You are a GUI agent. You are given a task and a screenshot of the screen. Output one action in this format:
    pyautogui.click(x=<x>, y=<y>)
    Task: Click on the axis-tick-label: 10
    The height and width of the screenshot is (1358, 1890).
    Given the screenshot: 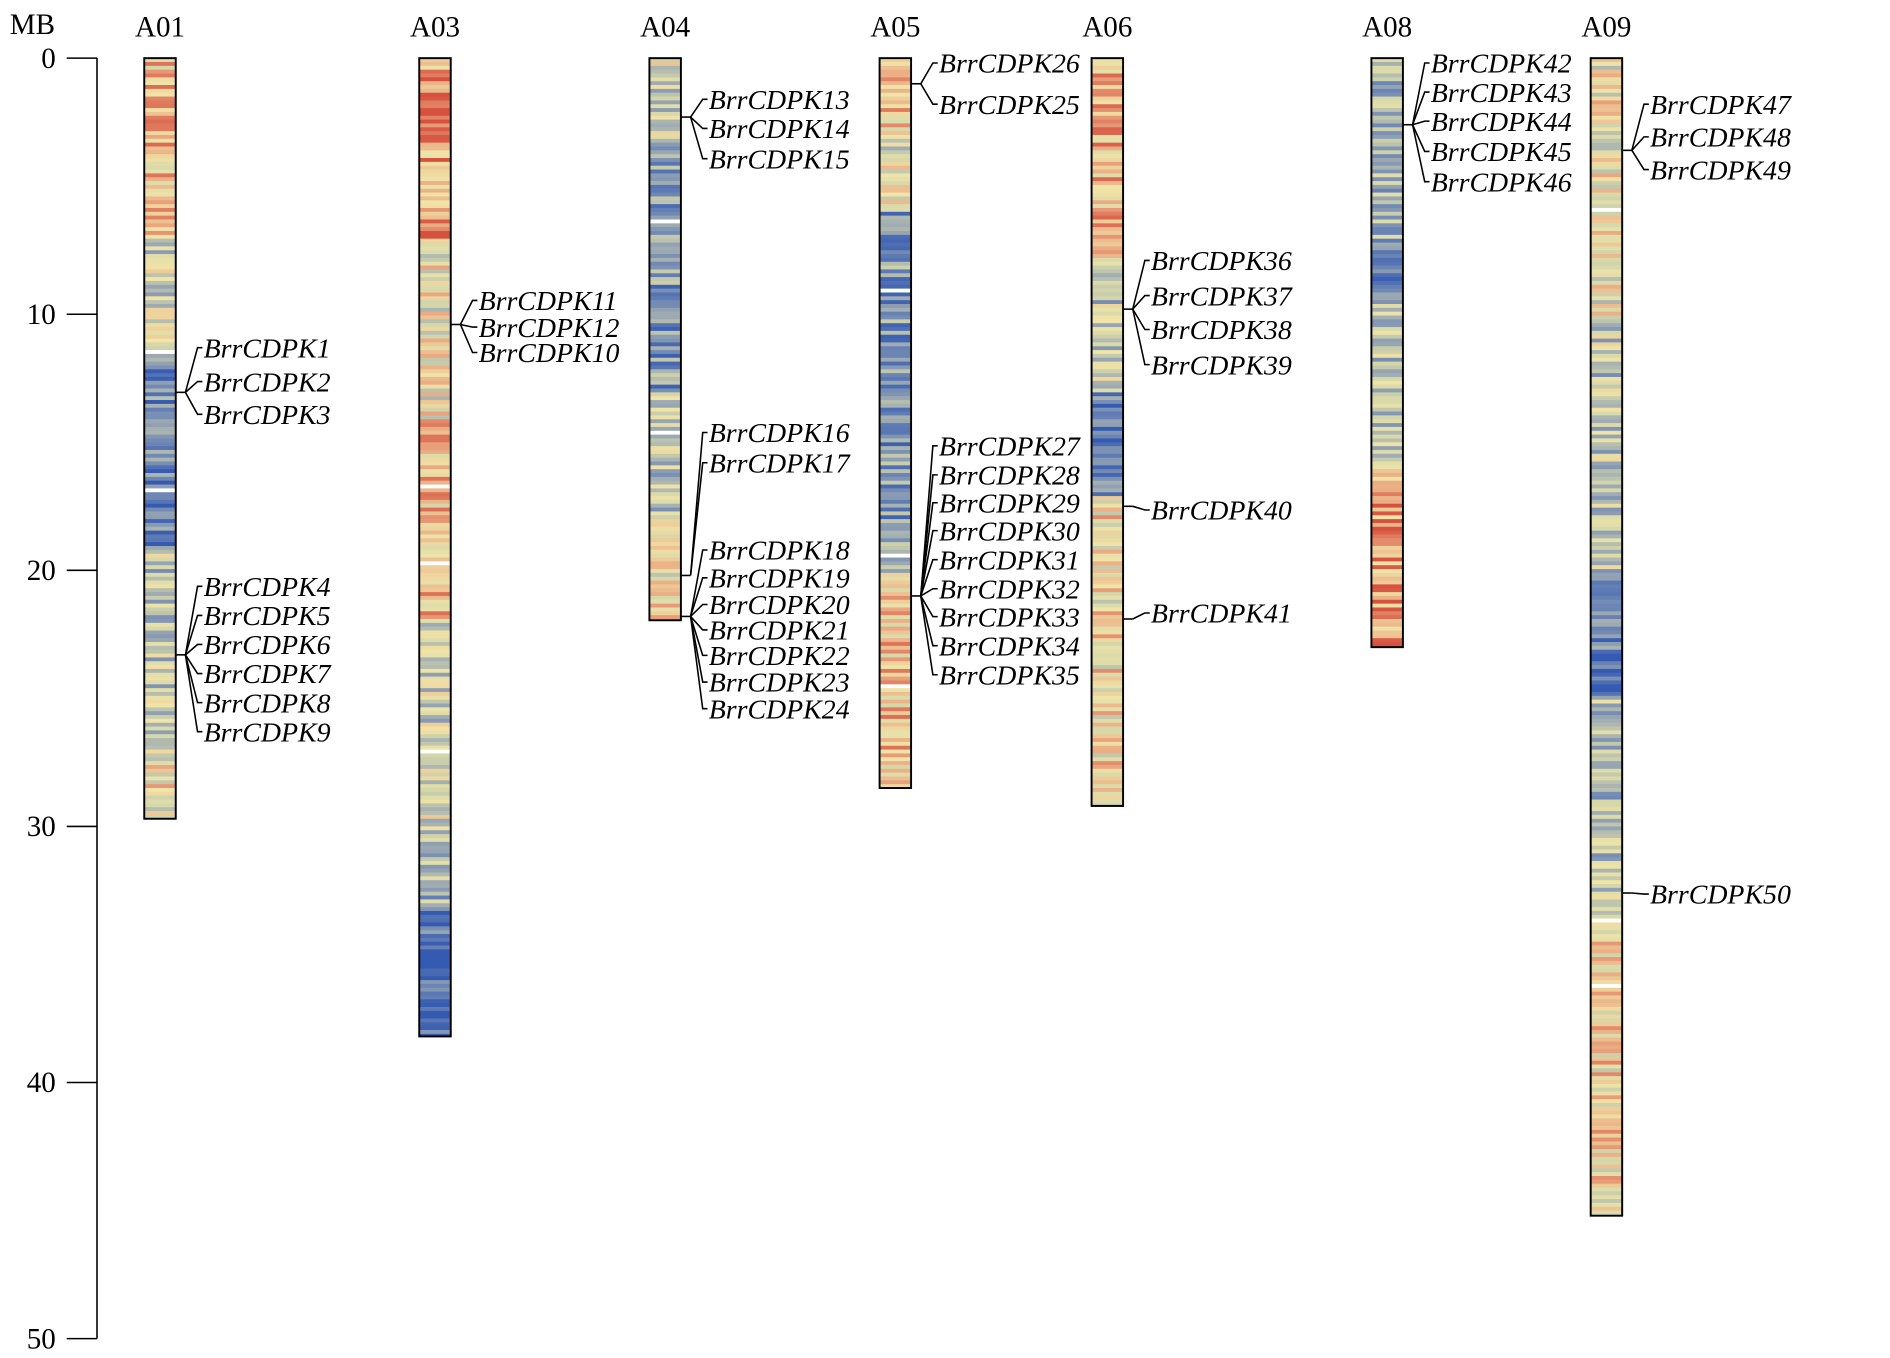 What is the action you would take?
    pyautogui.click(x=41, y=315)
    